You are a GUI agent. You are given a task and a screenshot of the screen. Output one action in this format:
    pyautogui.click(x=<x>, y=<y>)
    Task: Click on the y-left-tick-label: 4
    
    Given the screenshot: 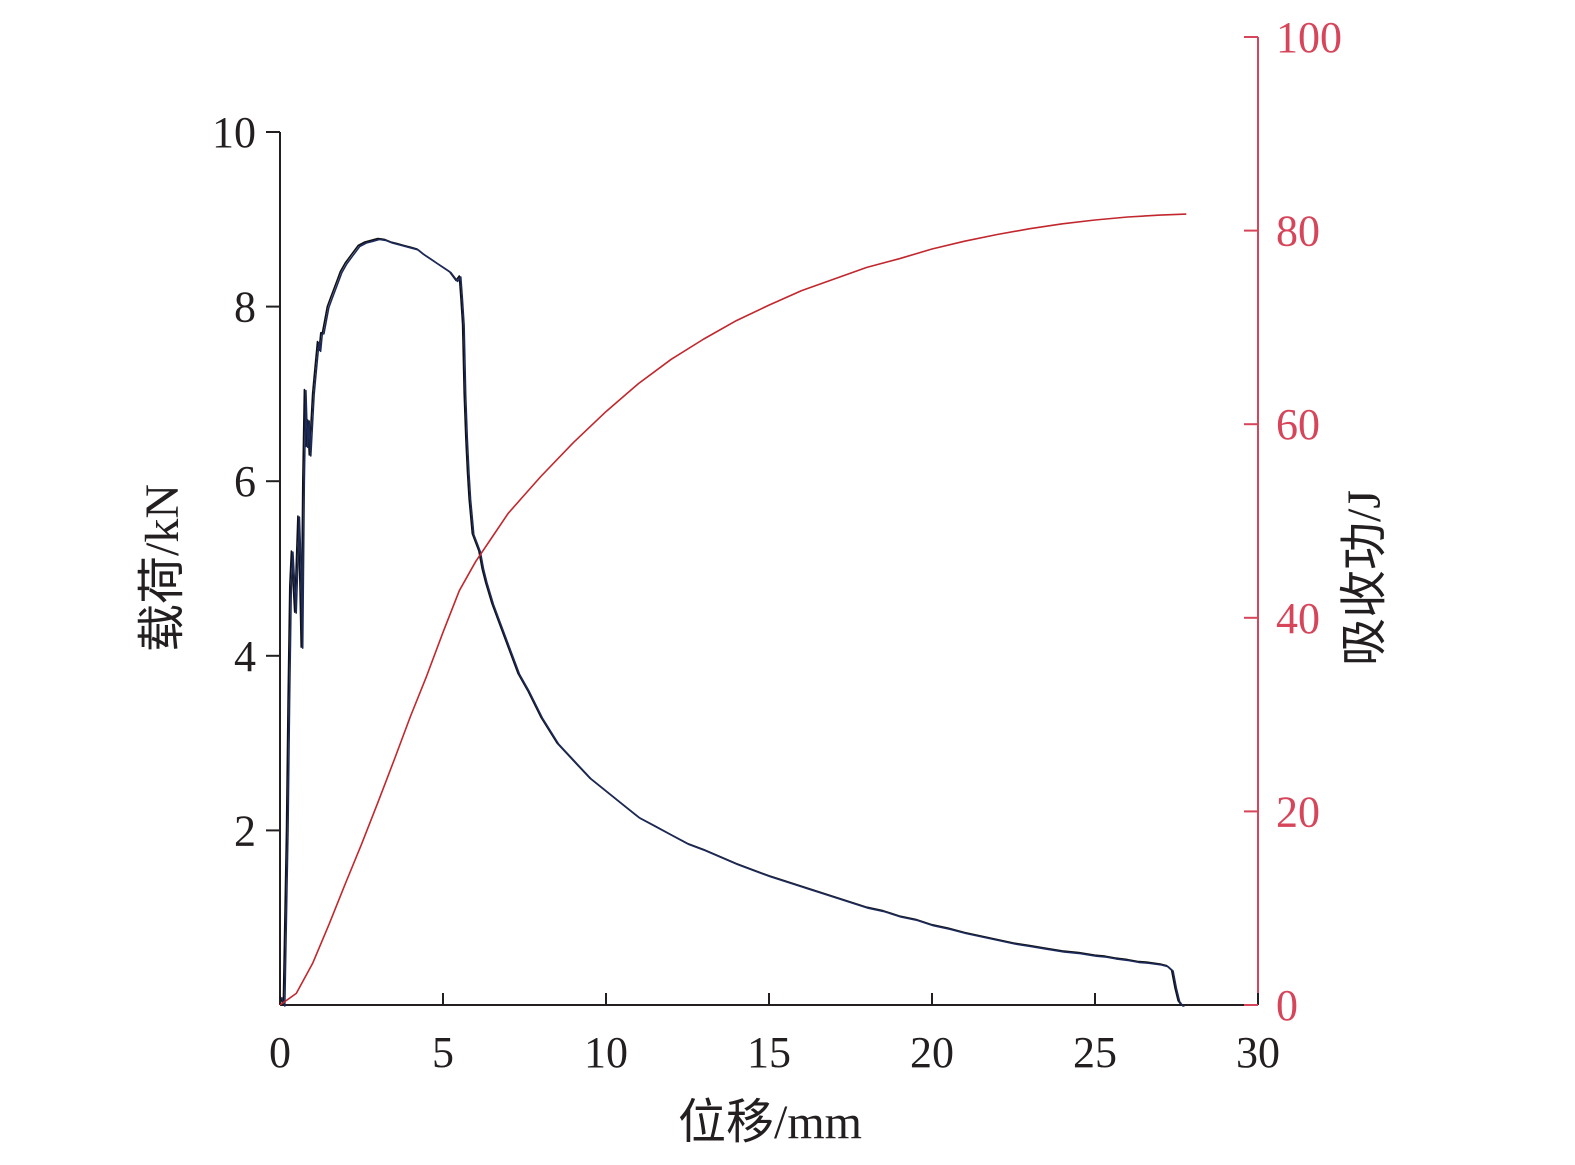 What is the action you would take?
    pyautogui.click(x=245, y=656)
    